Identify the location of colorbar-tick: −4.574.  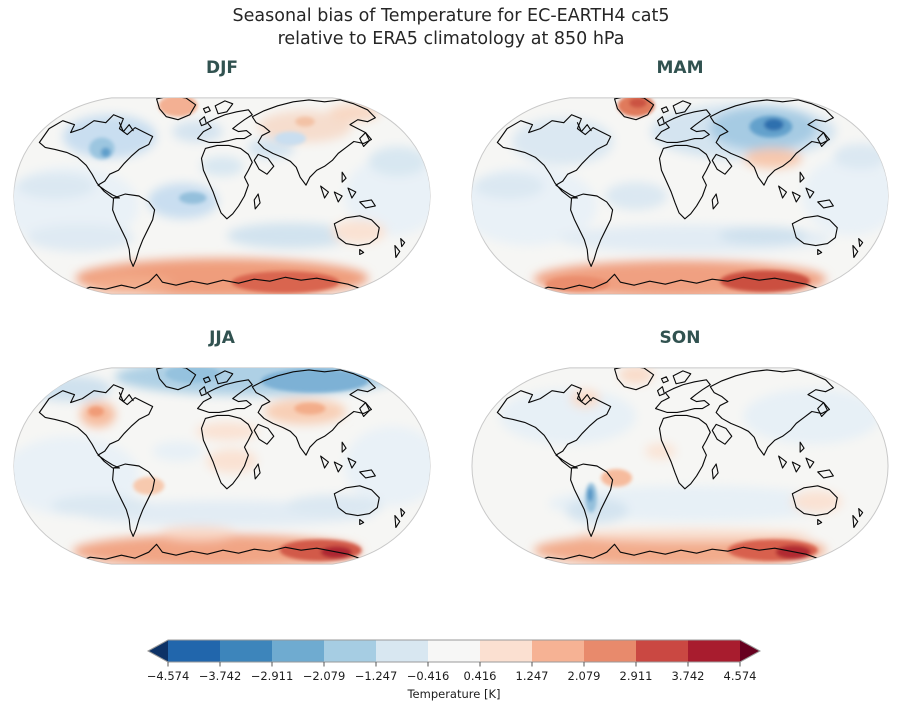
(168, 676).